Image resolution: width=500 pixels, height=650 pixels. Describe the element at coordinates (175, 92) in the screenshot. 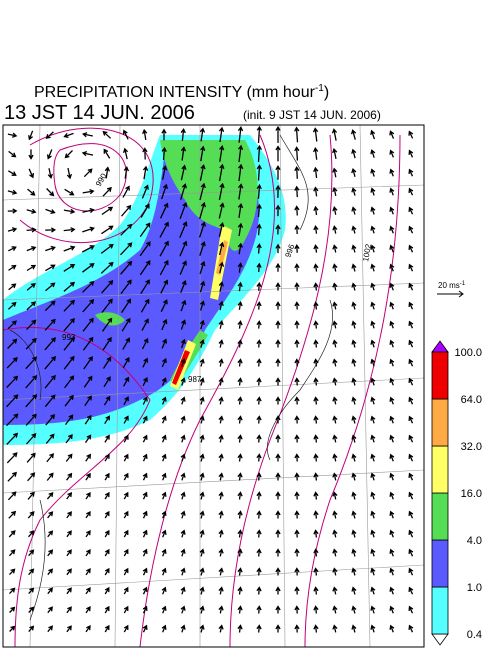

I see `title-text: PRECIPITATION INTENSITY (mm hour` at that location.